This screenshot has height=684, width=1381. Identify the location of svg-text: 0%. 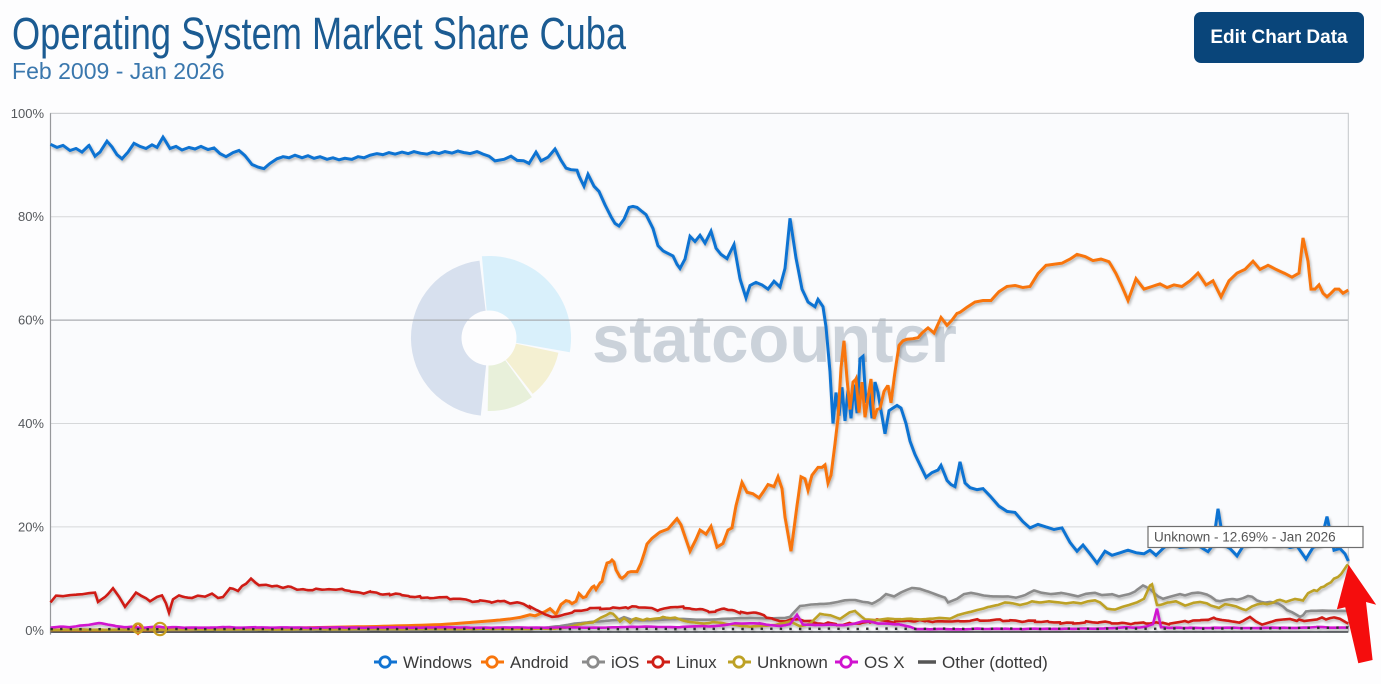
(34, 630).